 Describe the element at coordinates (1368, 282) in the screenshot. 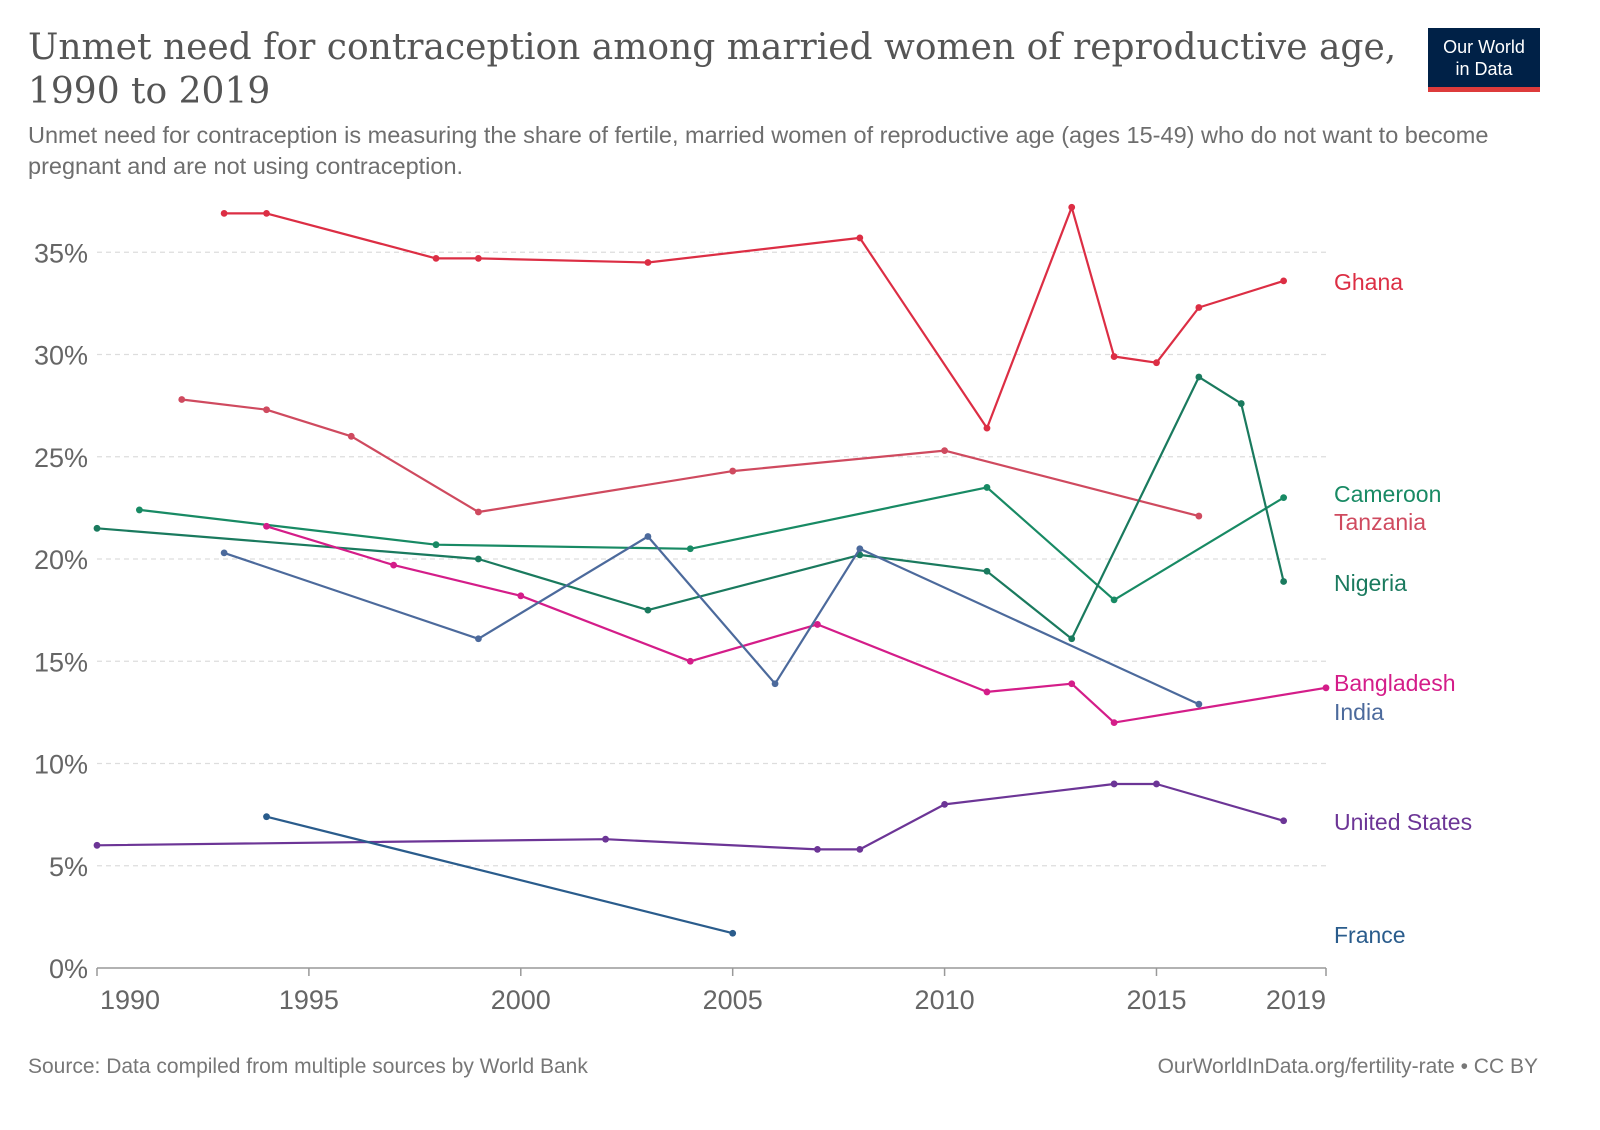

I see `series-label-ghana: Ghana` at that location.